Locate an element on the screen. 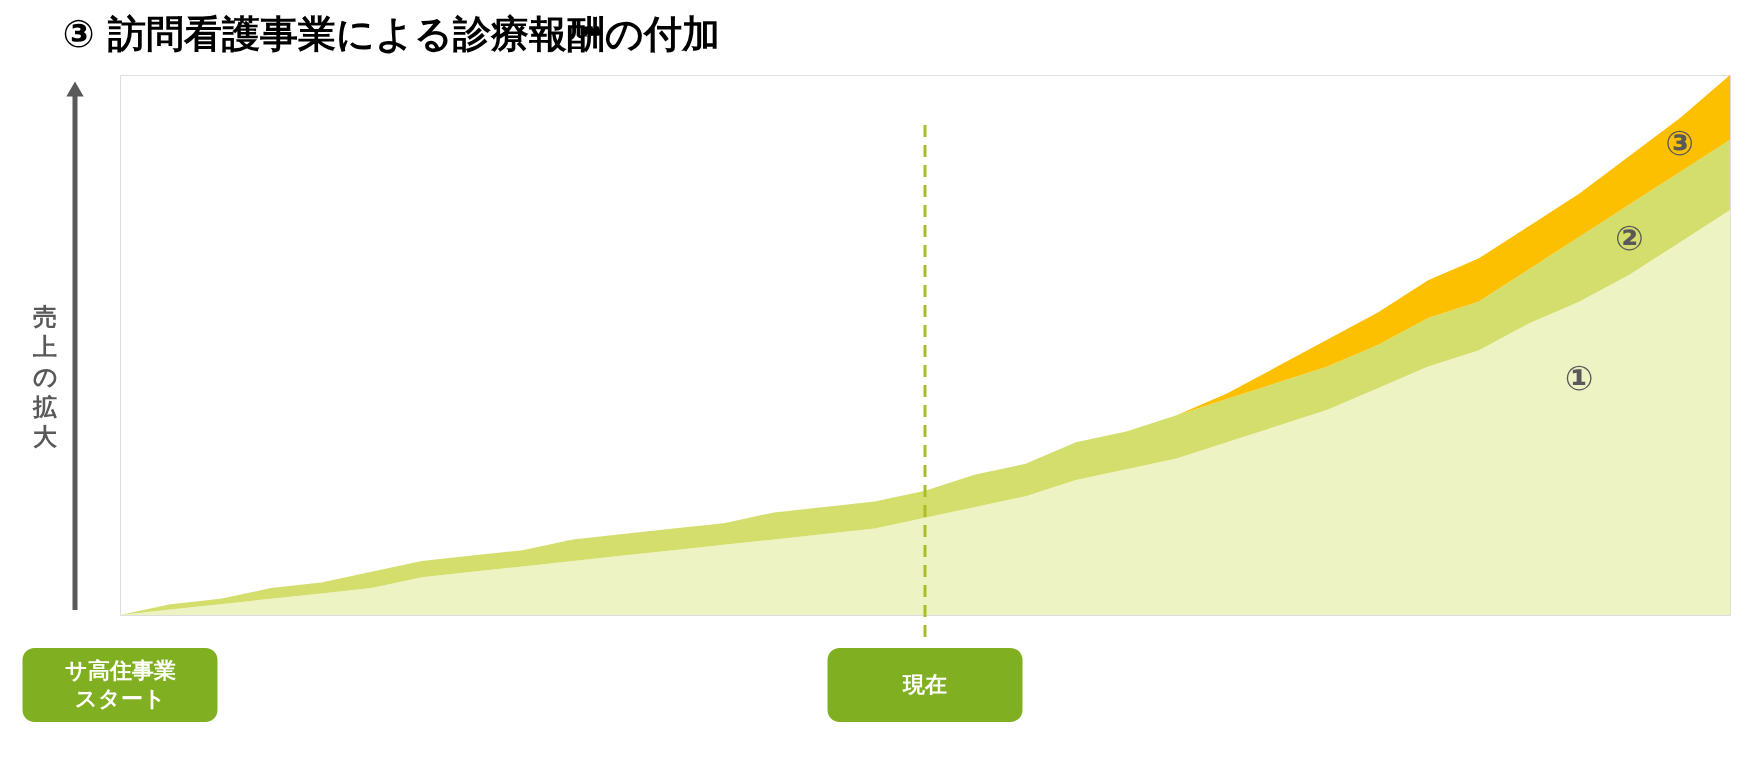  series-label: ③ is located at coordinates (1680, 143).